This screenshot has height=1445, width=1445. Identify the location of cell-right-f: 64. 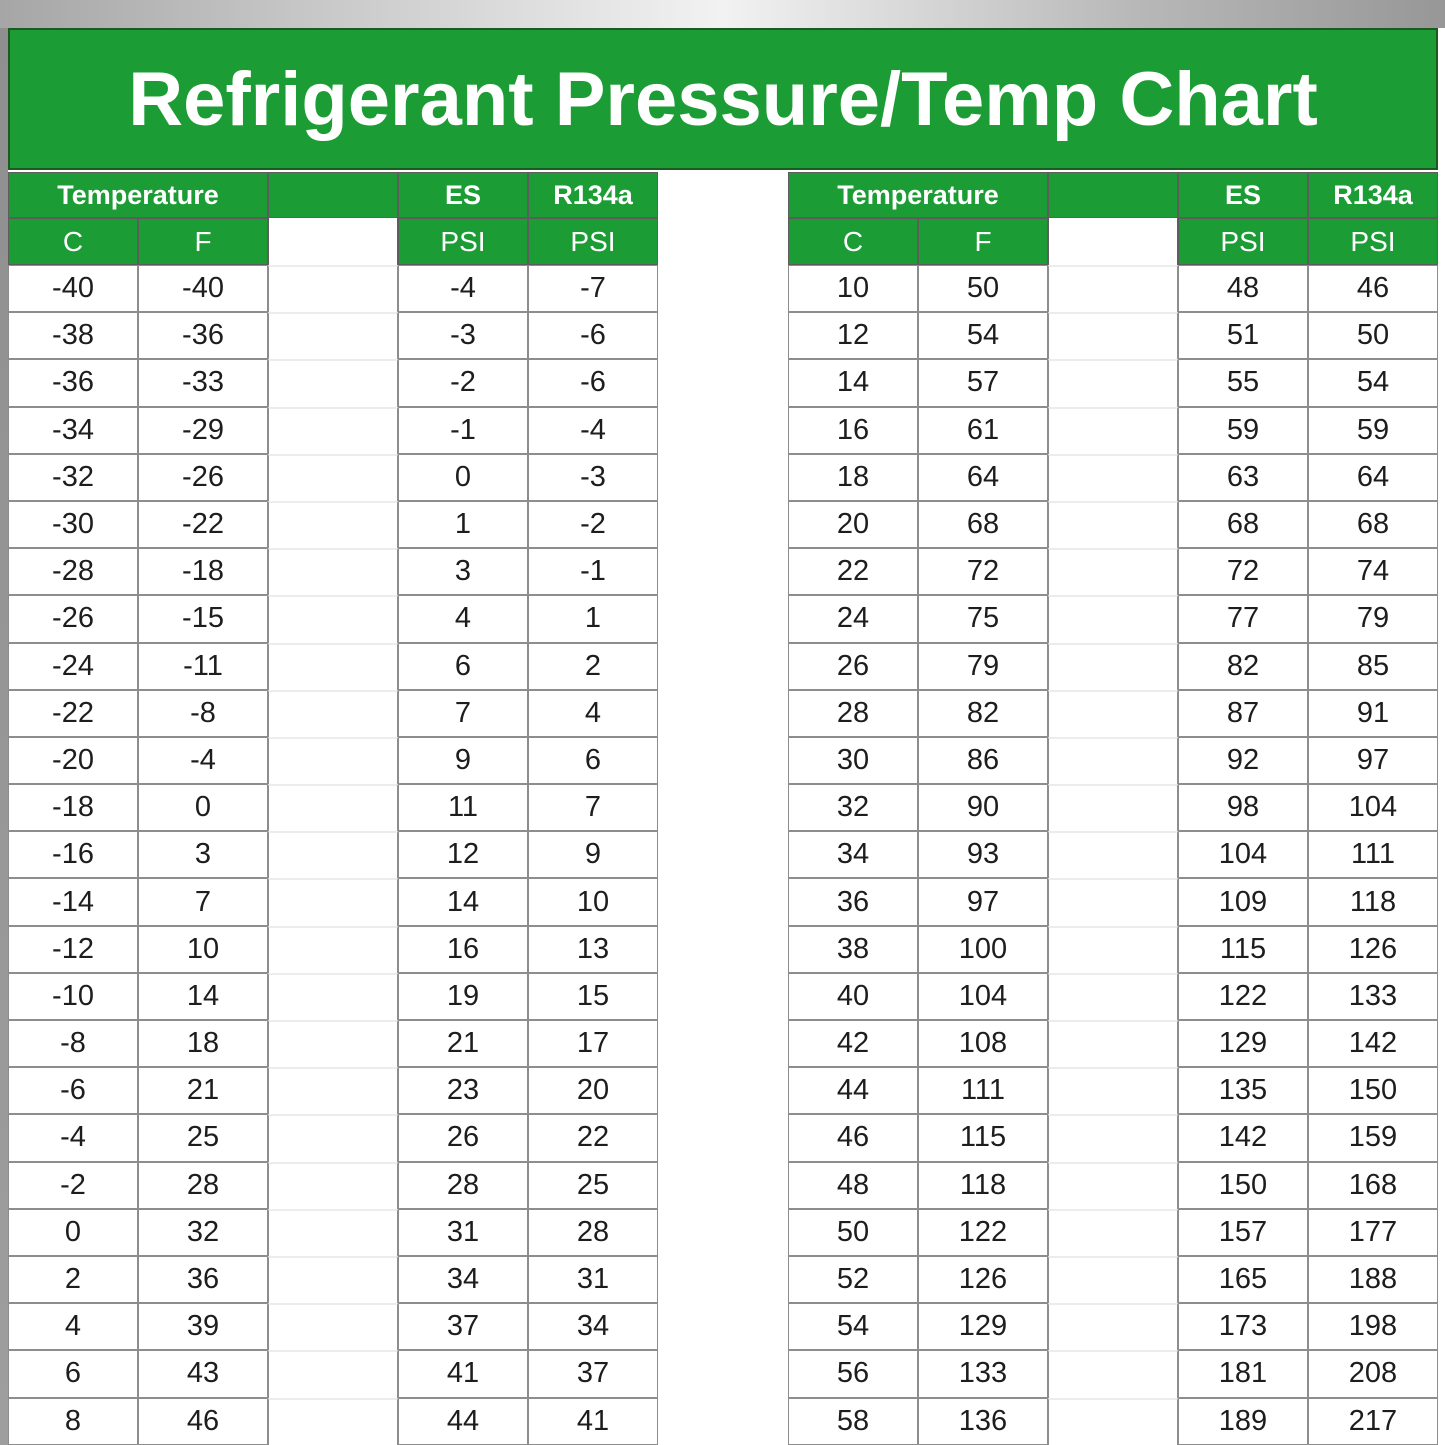
(983, 477).